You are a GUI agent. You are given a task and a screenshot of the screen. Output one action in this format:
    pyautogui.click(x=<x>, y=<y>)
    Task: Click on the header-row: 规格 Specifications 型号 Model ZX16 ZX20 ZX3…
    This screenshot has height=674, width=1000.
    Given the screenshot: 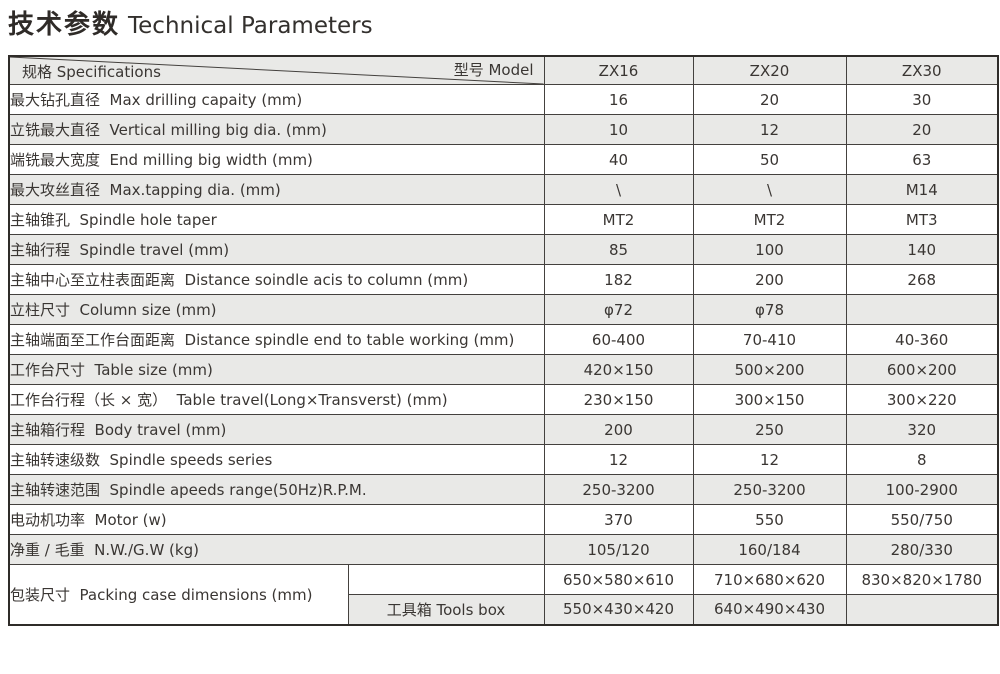 What is the action you would take?
    pyautogui.click(x=503, y=70)
    